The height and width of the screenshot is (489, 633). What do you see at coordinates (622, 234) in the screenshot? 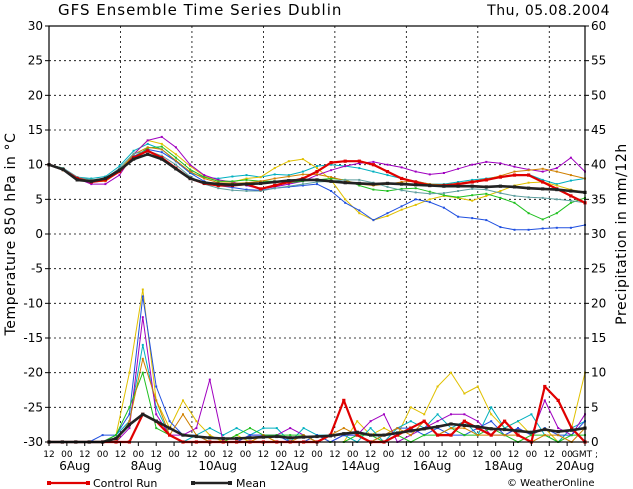
I see `y-axis-label-right: Precipitation in mm/12h` at bounding box center [622, 234].